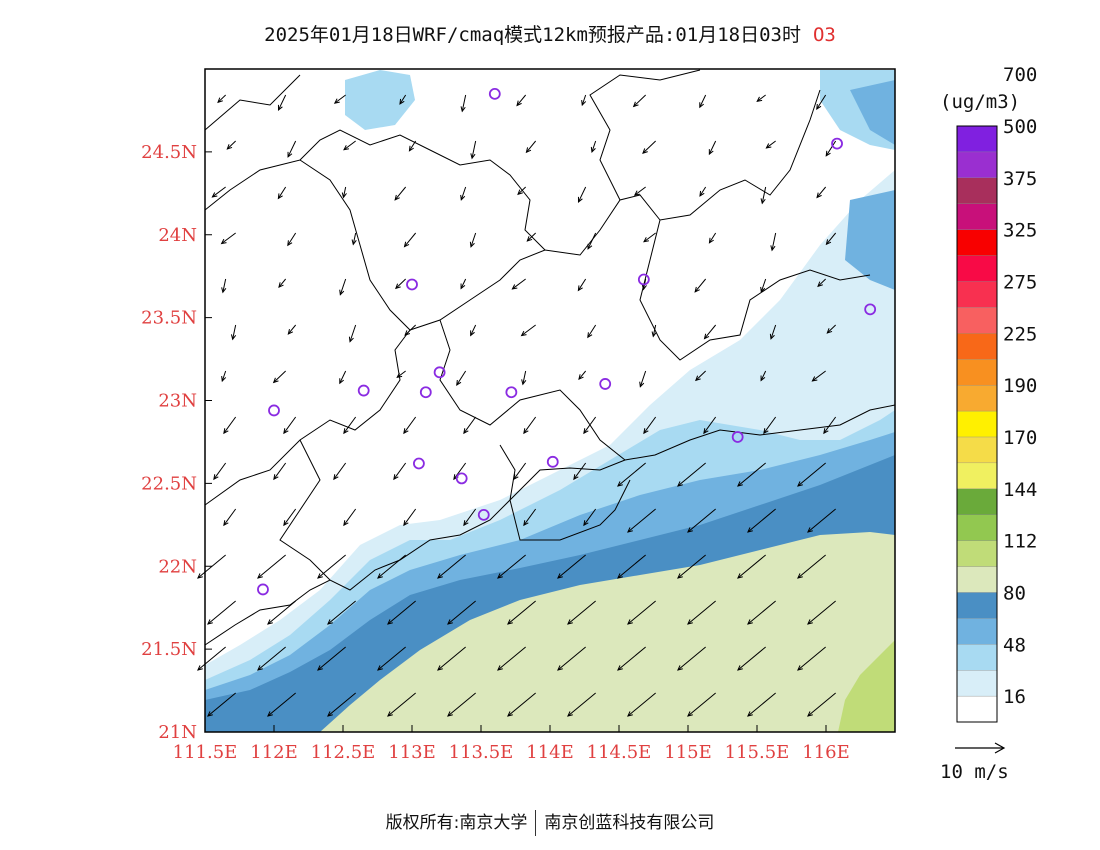  I want to click on x-tick-label: 114E, so click(550, 752).